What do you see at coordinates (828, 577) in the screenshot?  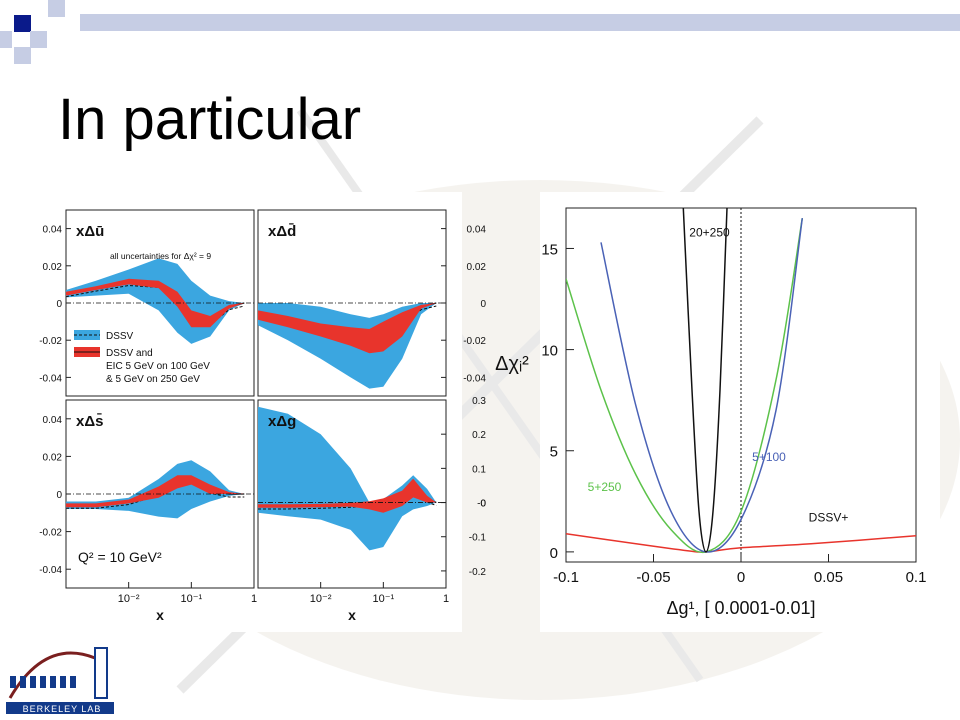 I see `x-tick-label: 0.05` at bounding box center [828, 577].